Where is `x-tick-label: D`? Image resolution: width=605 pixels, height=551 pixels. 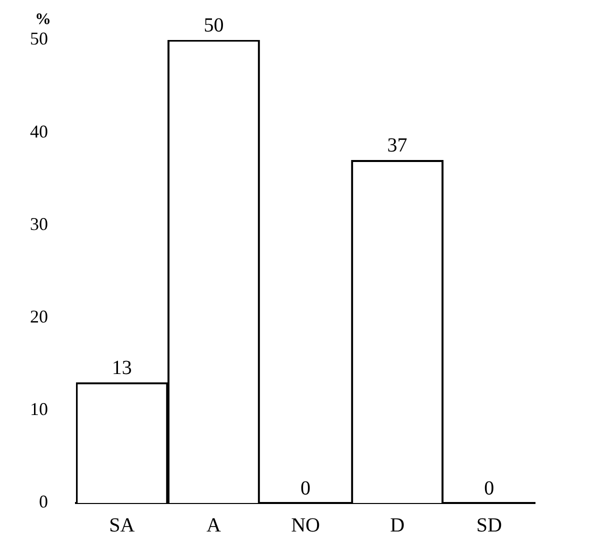 x-tick-label: D is located at coordinates (397, 525).